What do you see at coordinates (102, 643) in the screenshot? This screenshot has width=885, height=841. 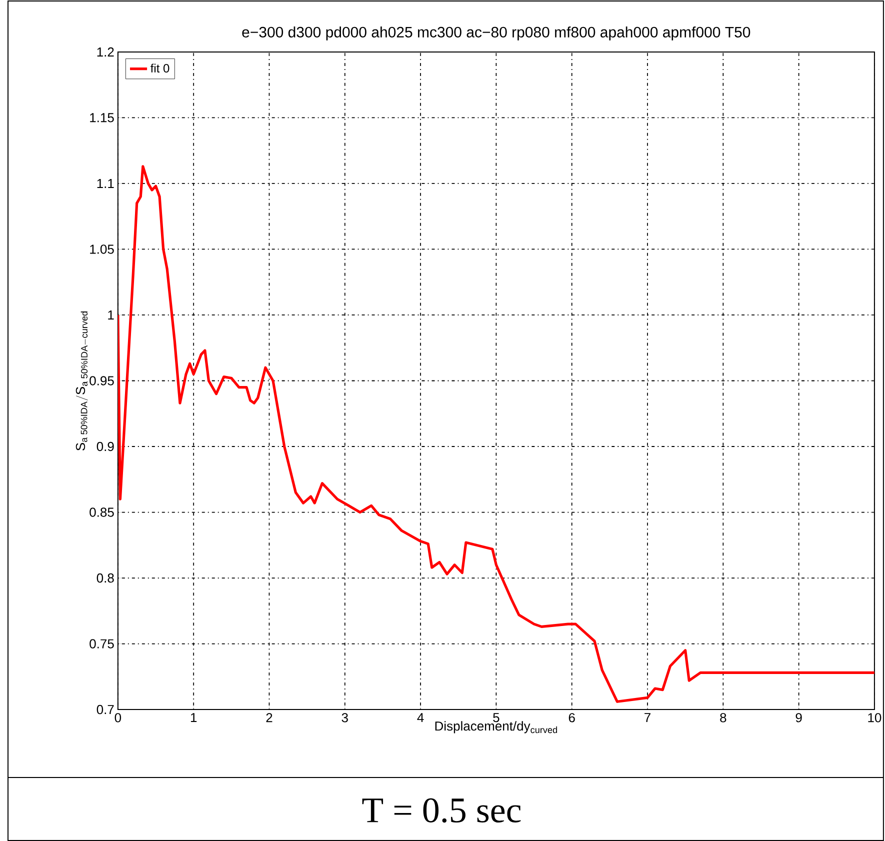 I see `y-tick-label: 0.75` at bounding box center [102, 643].